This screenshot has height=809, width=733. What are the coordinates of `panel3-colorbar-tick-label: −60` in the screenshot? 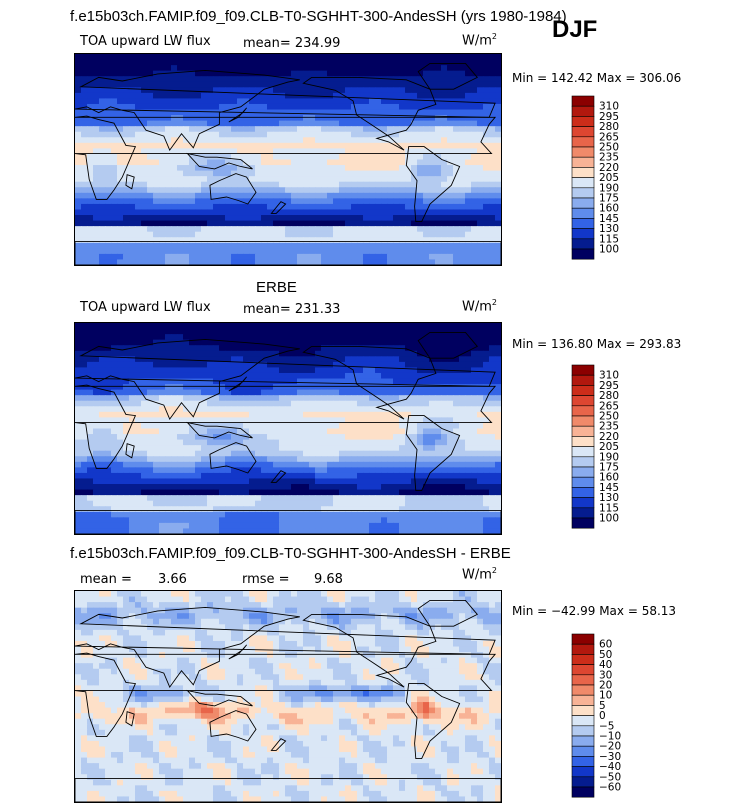 It's located at (610, 788).